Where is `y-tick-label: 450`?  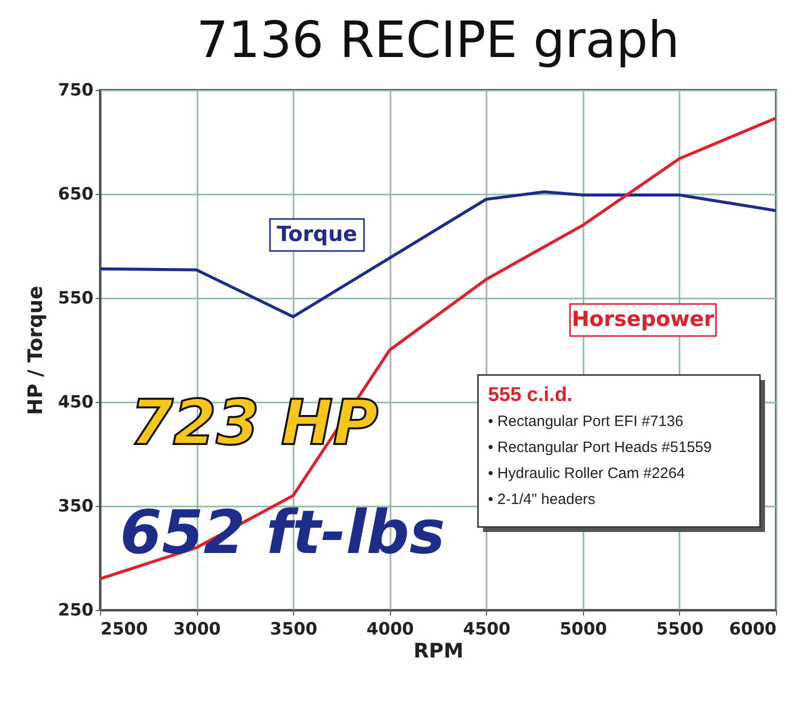
y-tick-label: 450 is located at coordinates (76, 402).